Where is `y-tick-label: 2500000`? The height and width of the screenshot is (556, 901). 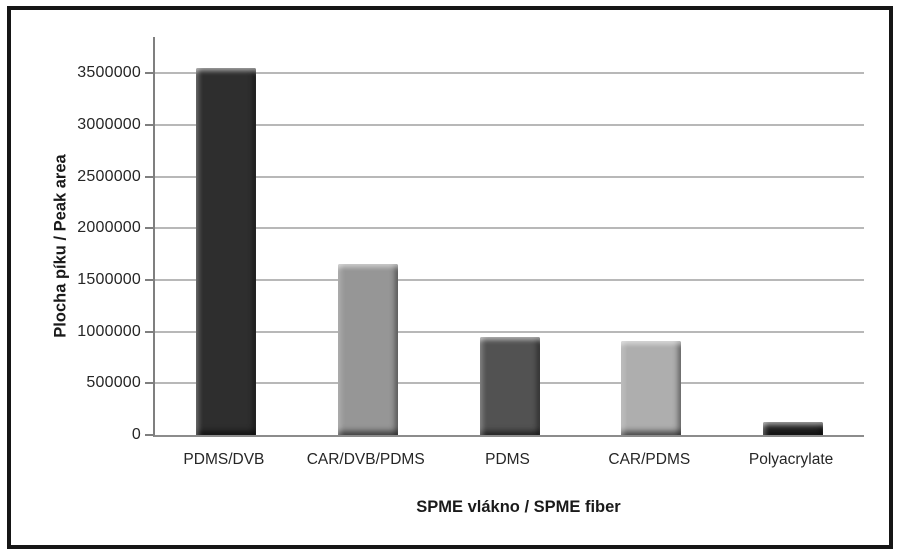
y-tick-label: 2500000 is located at coordinates (109, 176).